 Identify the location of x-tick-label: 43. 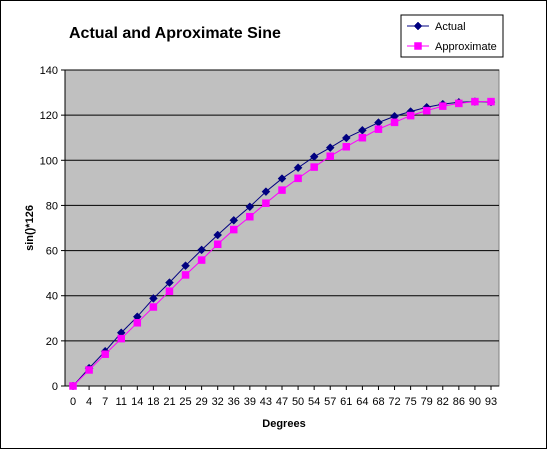
(266, 402).